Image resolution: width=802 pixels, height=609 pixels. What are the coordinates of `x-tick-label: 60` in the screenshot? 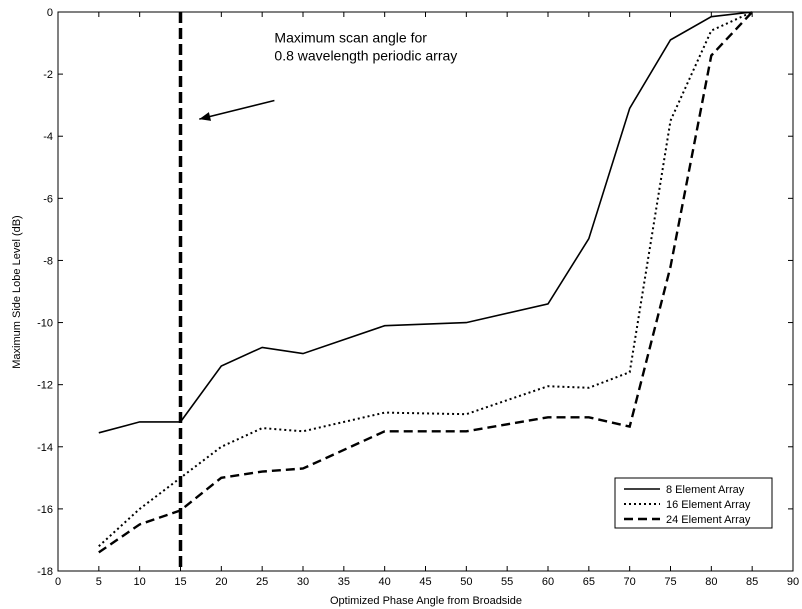 It's located at (548, 582).